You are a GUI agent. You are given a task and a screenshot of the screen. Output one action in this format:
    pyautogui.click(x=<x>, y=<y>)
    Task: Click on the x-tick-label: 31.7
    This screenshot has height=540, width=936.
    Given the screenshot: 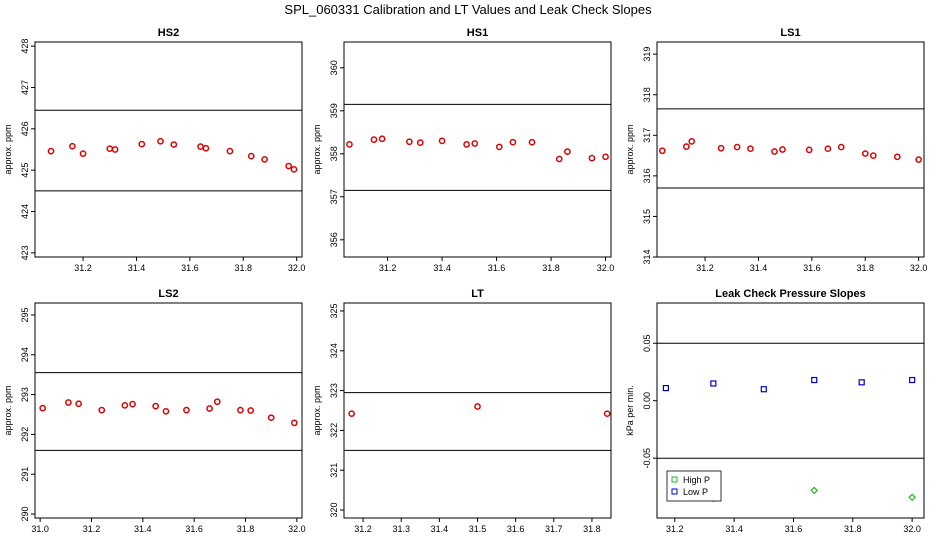 What is the action you would take?
    pyautogui.click(x=554, y=529)
    